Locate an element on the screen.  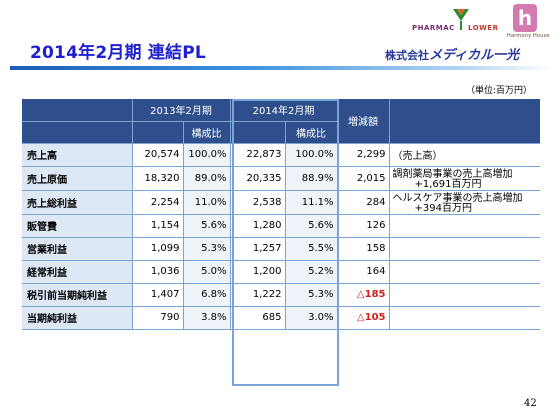
row-label: 当期純利益 is located at coordinates (77, 318).